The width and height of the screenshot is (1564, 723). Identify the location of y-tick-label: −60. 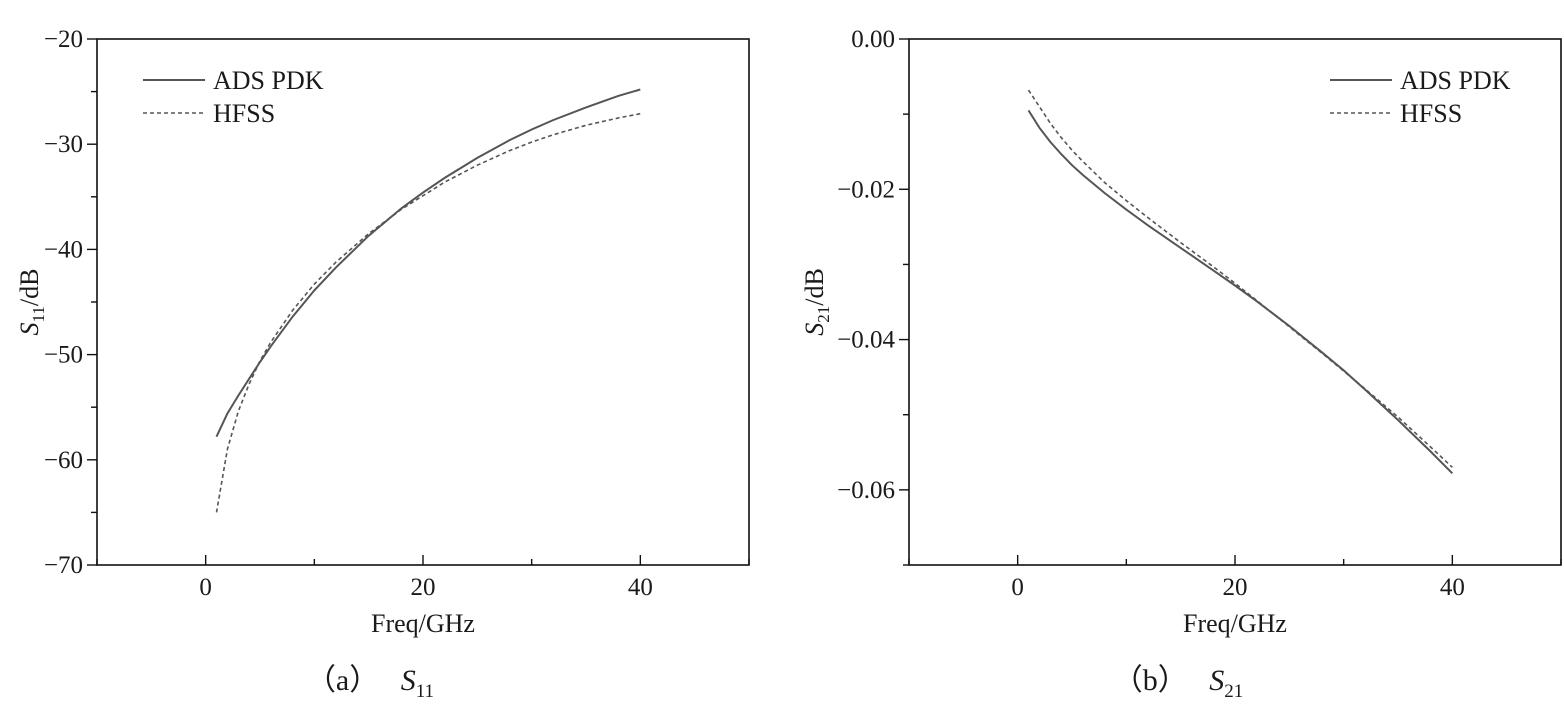
(63, 460).